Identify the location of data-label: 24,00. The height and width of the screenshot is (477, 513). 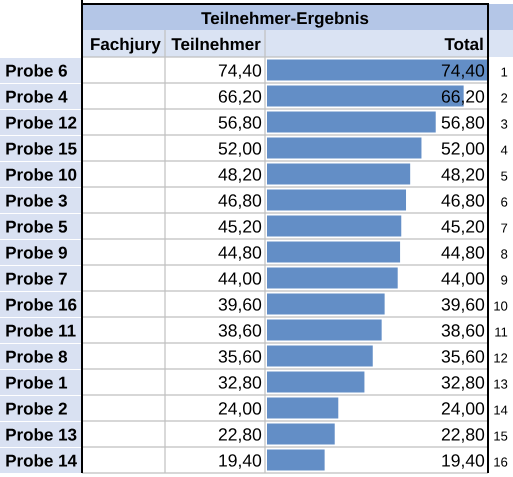
(240, 409).